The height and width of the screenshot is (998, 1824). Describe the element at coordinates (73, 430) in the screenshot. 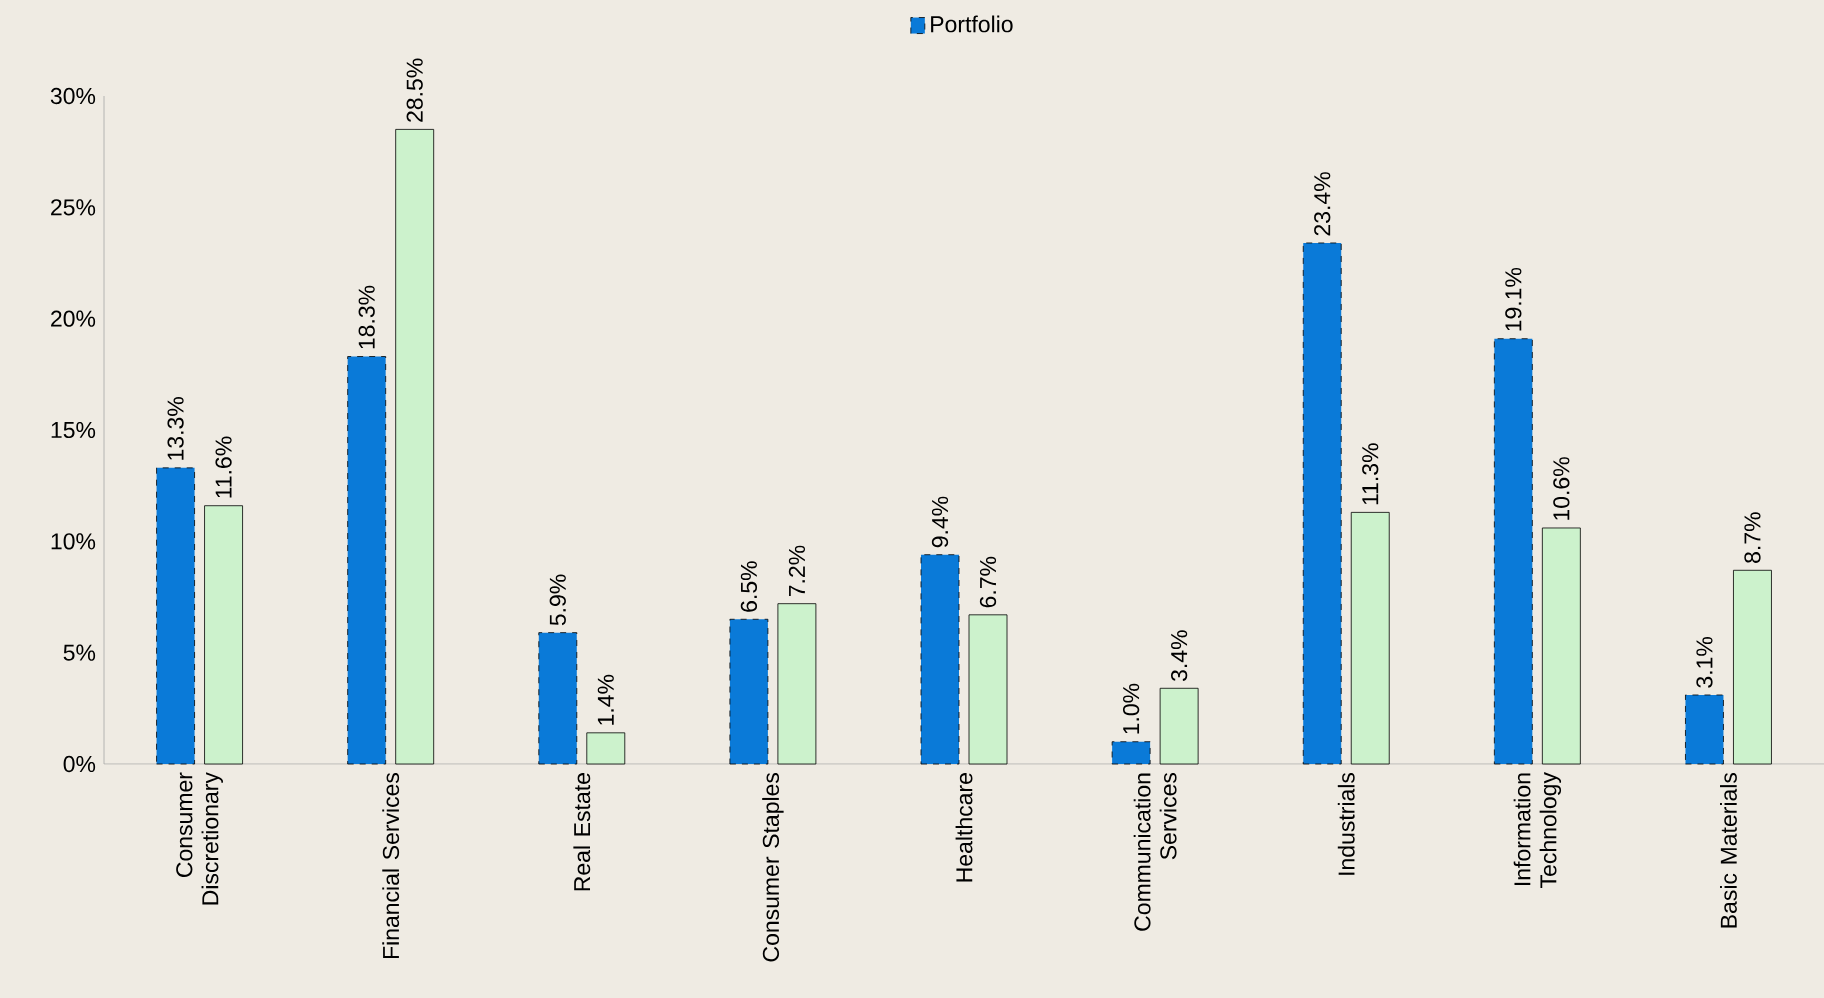

I see `y-tick-label: 15%` at that location.